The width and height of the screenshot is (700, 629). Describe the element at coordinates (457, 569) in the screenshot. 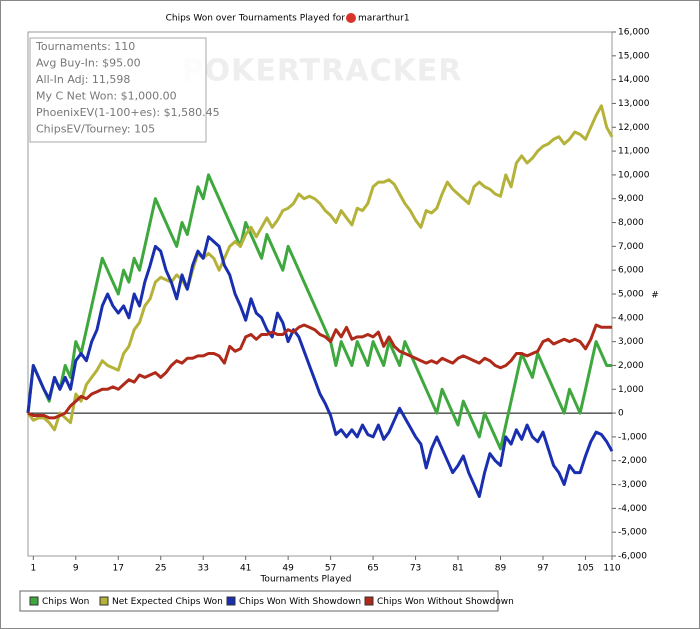

I see `x-tick-label: 81` at that location.